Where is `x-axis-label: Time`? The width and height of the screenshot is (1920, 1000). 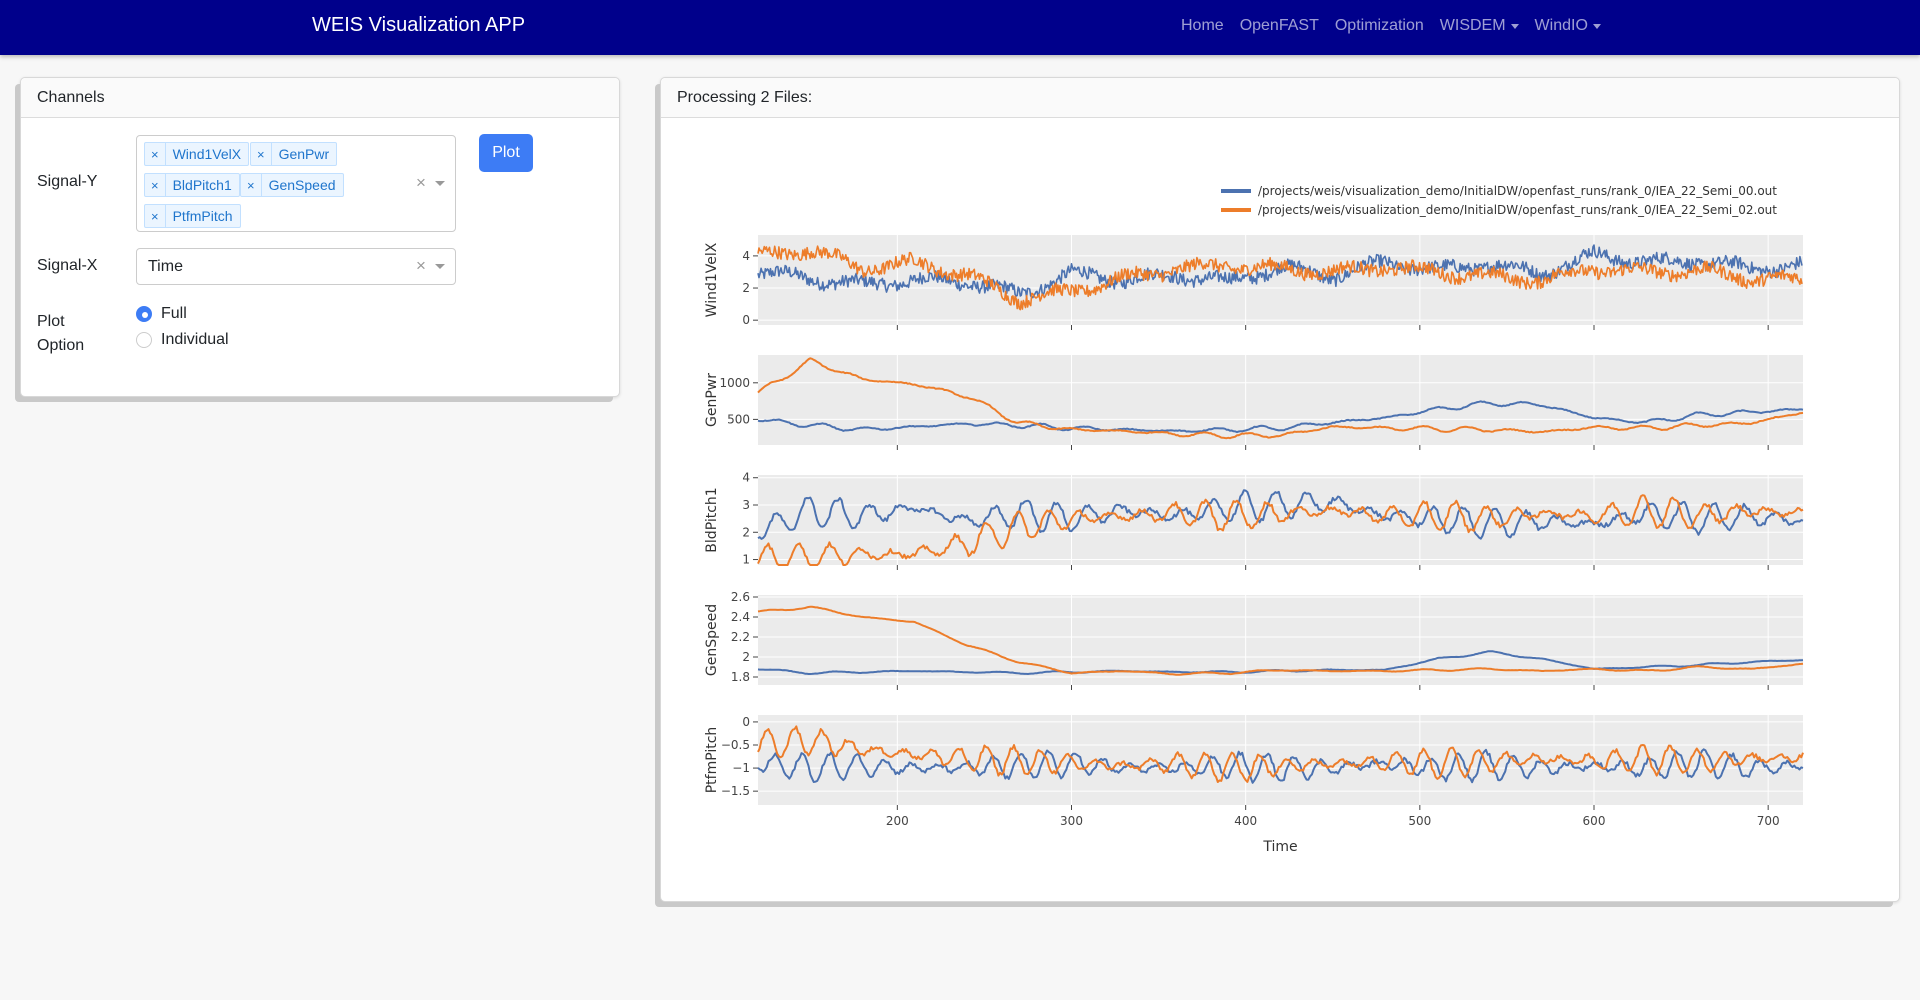 x-axis-label: Time is located at coordinates (1279, 847).